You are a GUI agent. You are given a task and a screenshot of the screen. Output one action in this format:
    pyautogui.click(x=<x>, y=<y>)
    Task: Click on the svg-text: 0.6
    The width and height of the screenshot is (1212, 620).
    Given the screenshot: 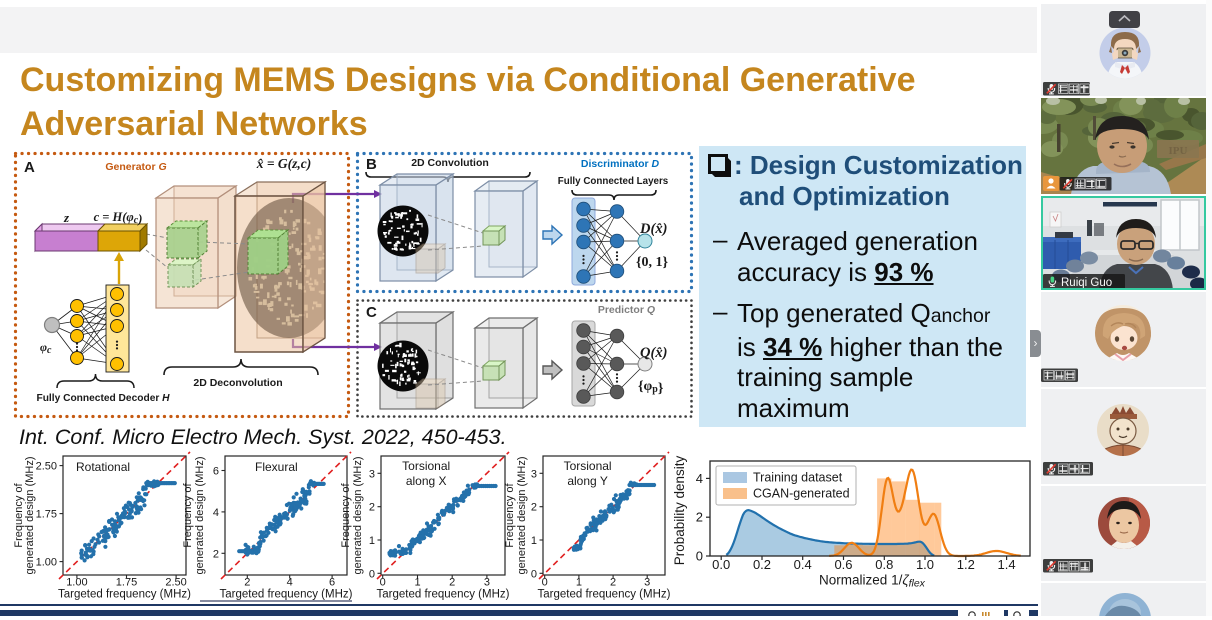 What is the action you would take?
    pyautogui.click(x=843, y=564)
    